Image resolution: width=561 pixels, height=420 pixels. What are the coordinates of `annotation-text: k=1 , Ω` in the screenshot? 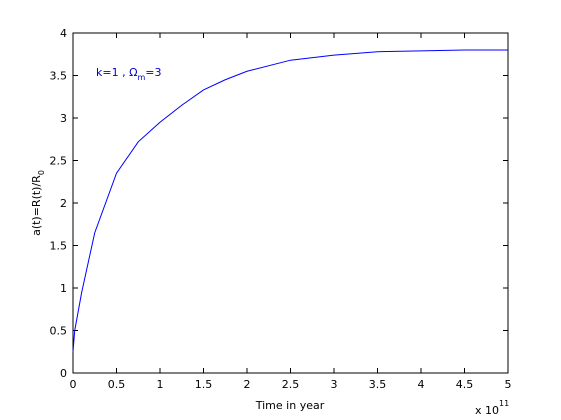 It's located at (116, 72).